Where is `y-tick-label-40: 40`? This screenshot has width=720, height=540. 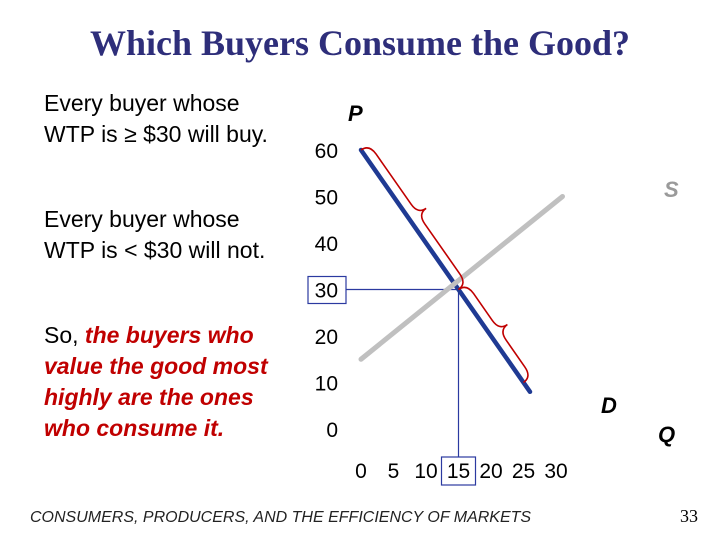 y-tick-label-40: 40 is located at coordinates (326, 244).